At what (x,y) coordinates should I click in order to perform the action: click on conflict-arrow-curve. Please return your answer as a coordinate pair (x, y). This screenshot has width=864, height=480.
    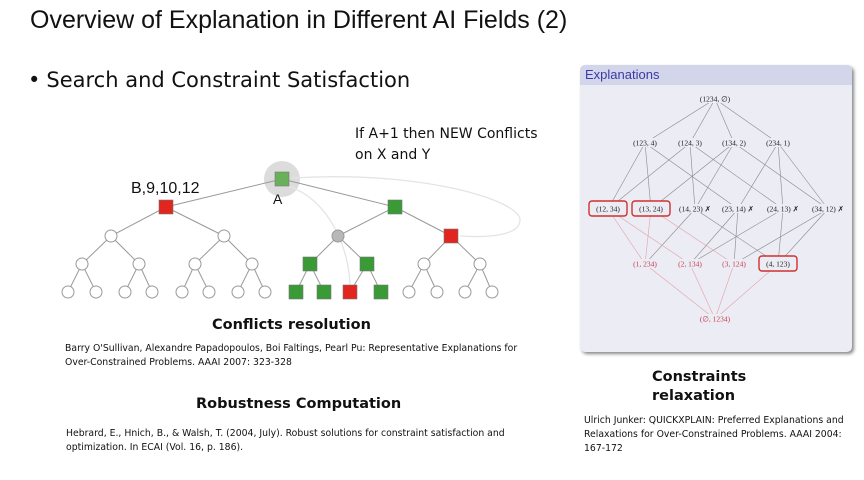
    Looking at the image, I should click on (406, 207).